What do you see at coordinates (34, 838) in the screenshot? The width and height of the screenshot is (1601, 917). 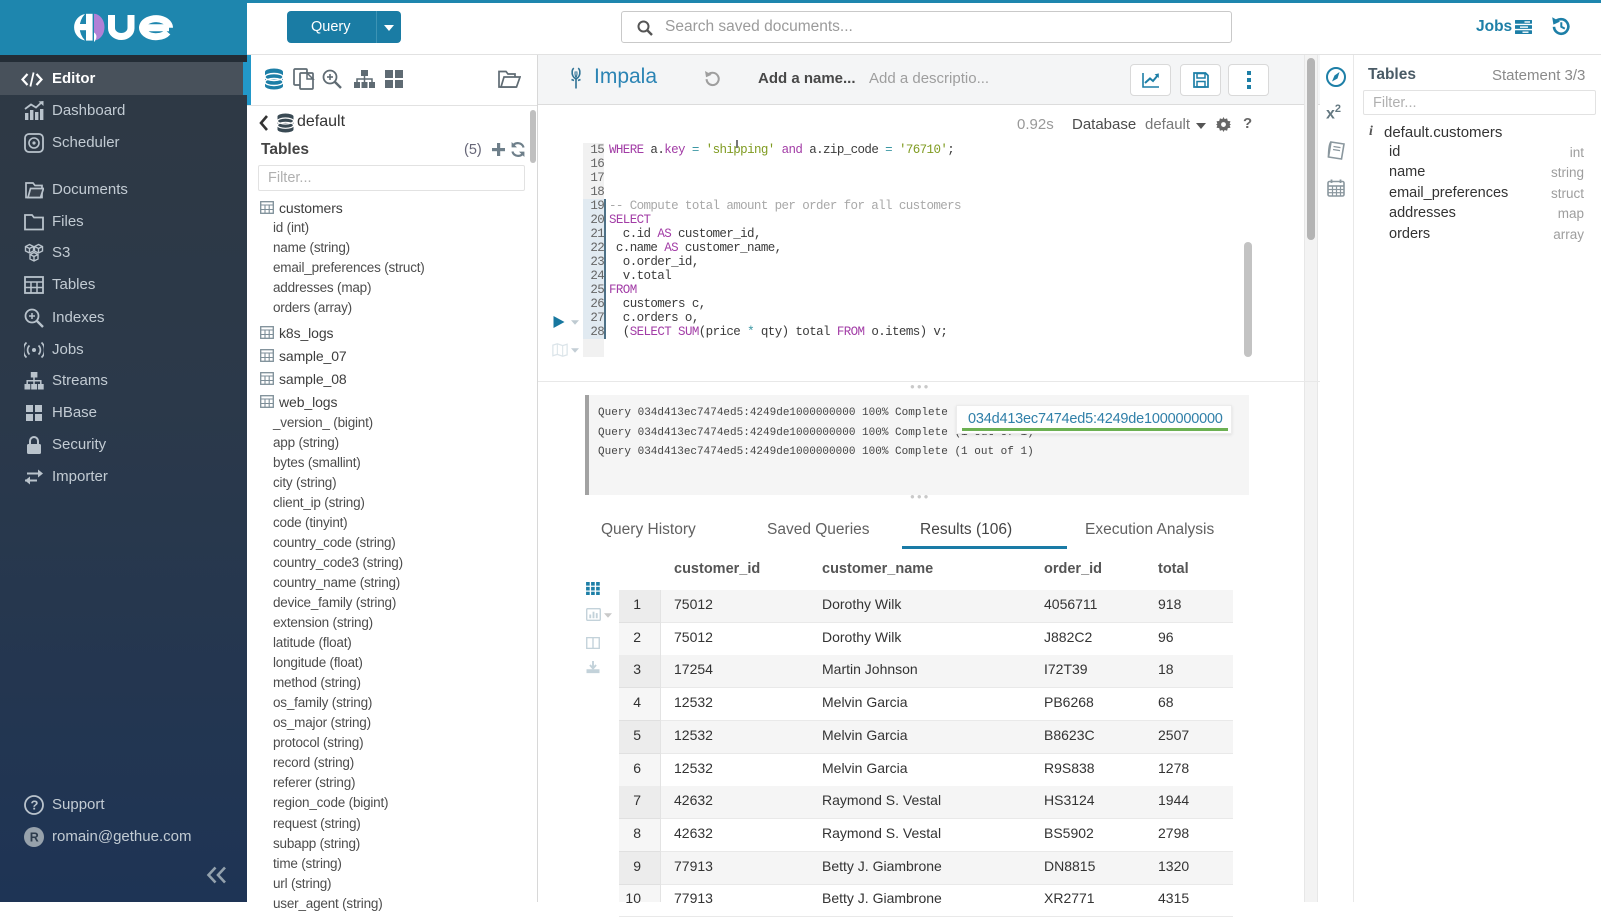 I see `svg-text: R` at bounding box center [34, 838].